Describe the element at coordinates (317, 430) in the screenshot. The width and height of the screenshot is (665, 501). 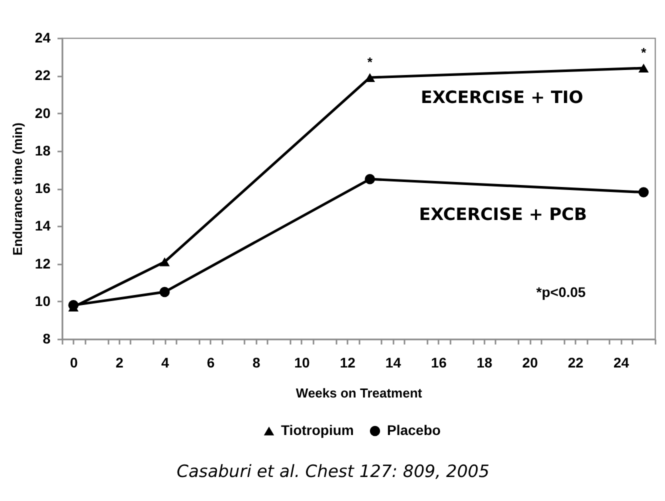
I see `legend-label: Tiotropium` at that location.